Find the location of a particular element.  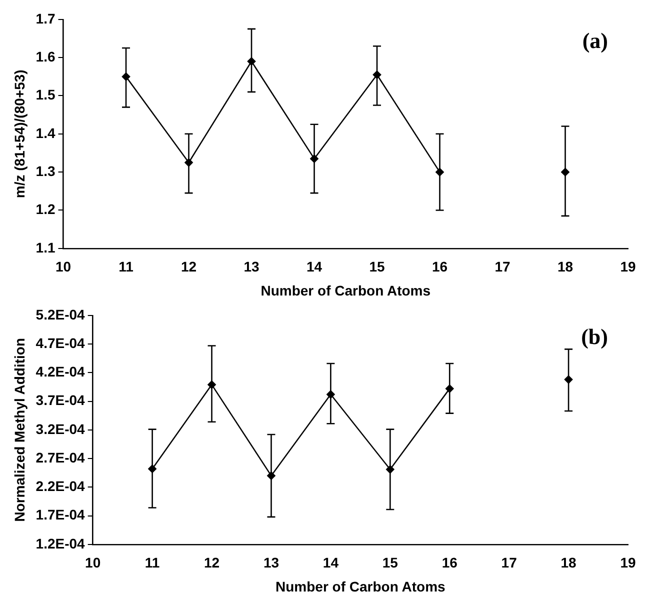

y-axis-title: m/z (81+54)/(80+53) is located at coordinates (19, 134).